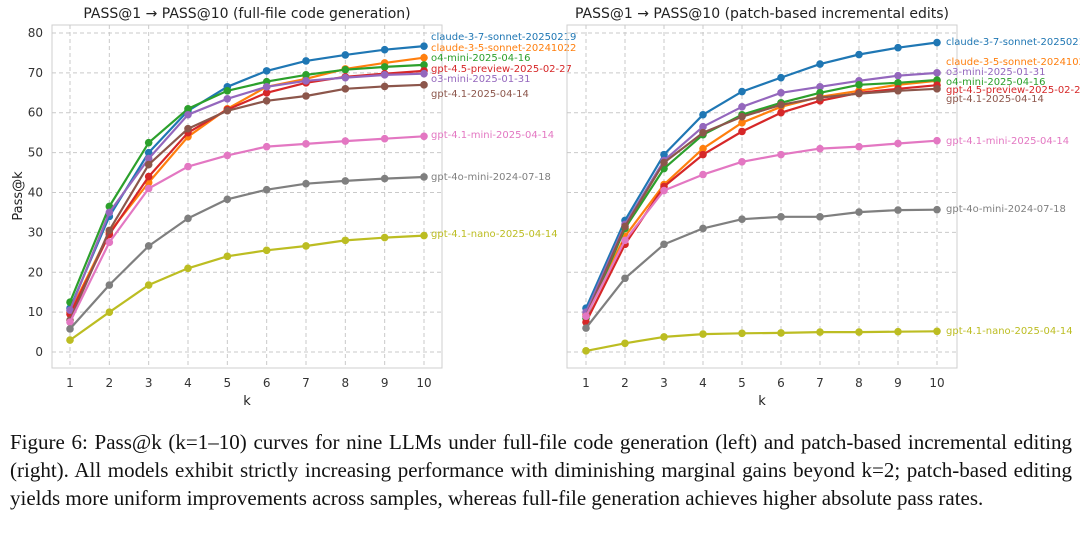 The image size is (1080, 555). I want to click on left-x-tick-label: 2, so click(110, 383).